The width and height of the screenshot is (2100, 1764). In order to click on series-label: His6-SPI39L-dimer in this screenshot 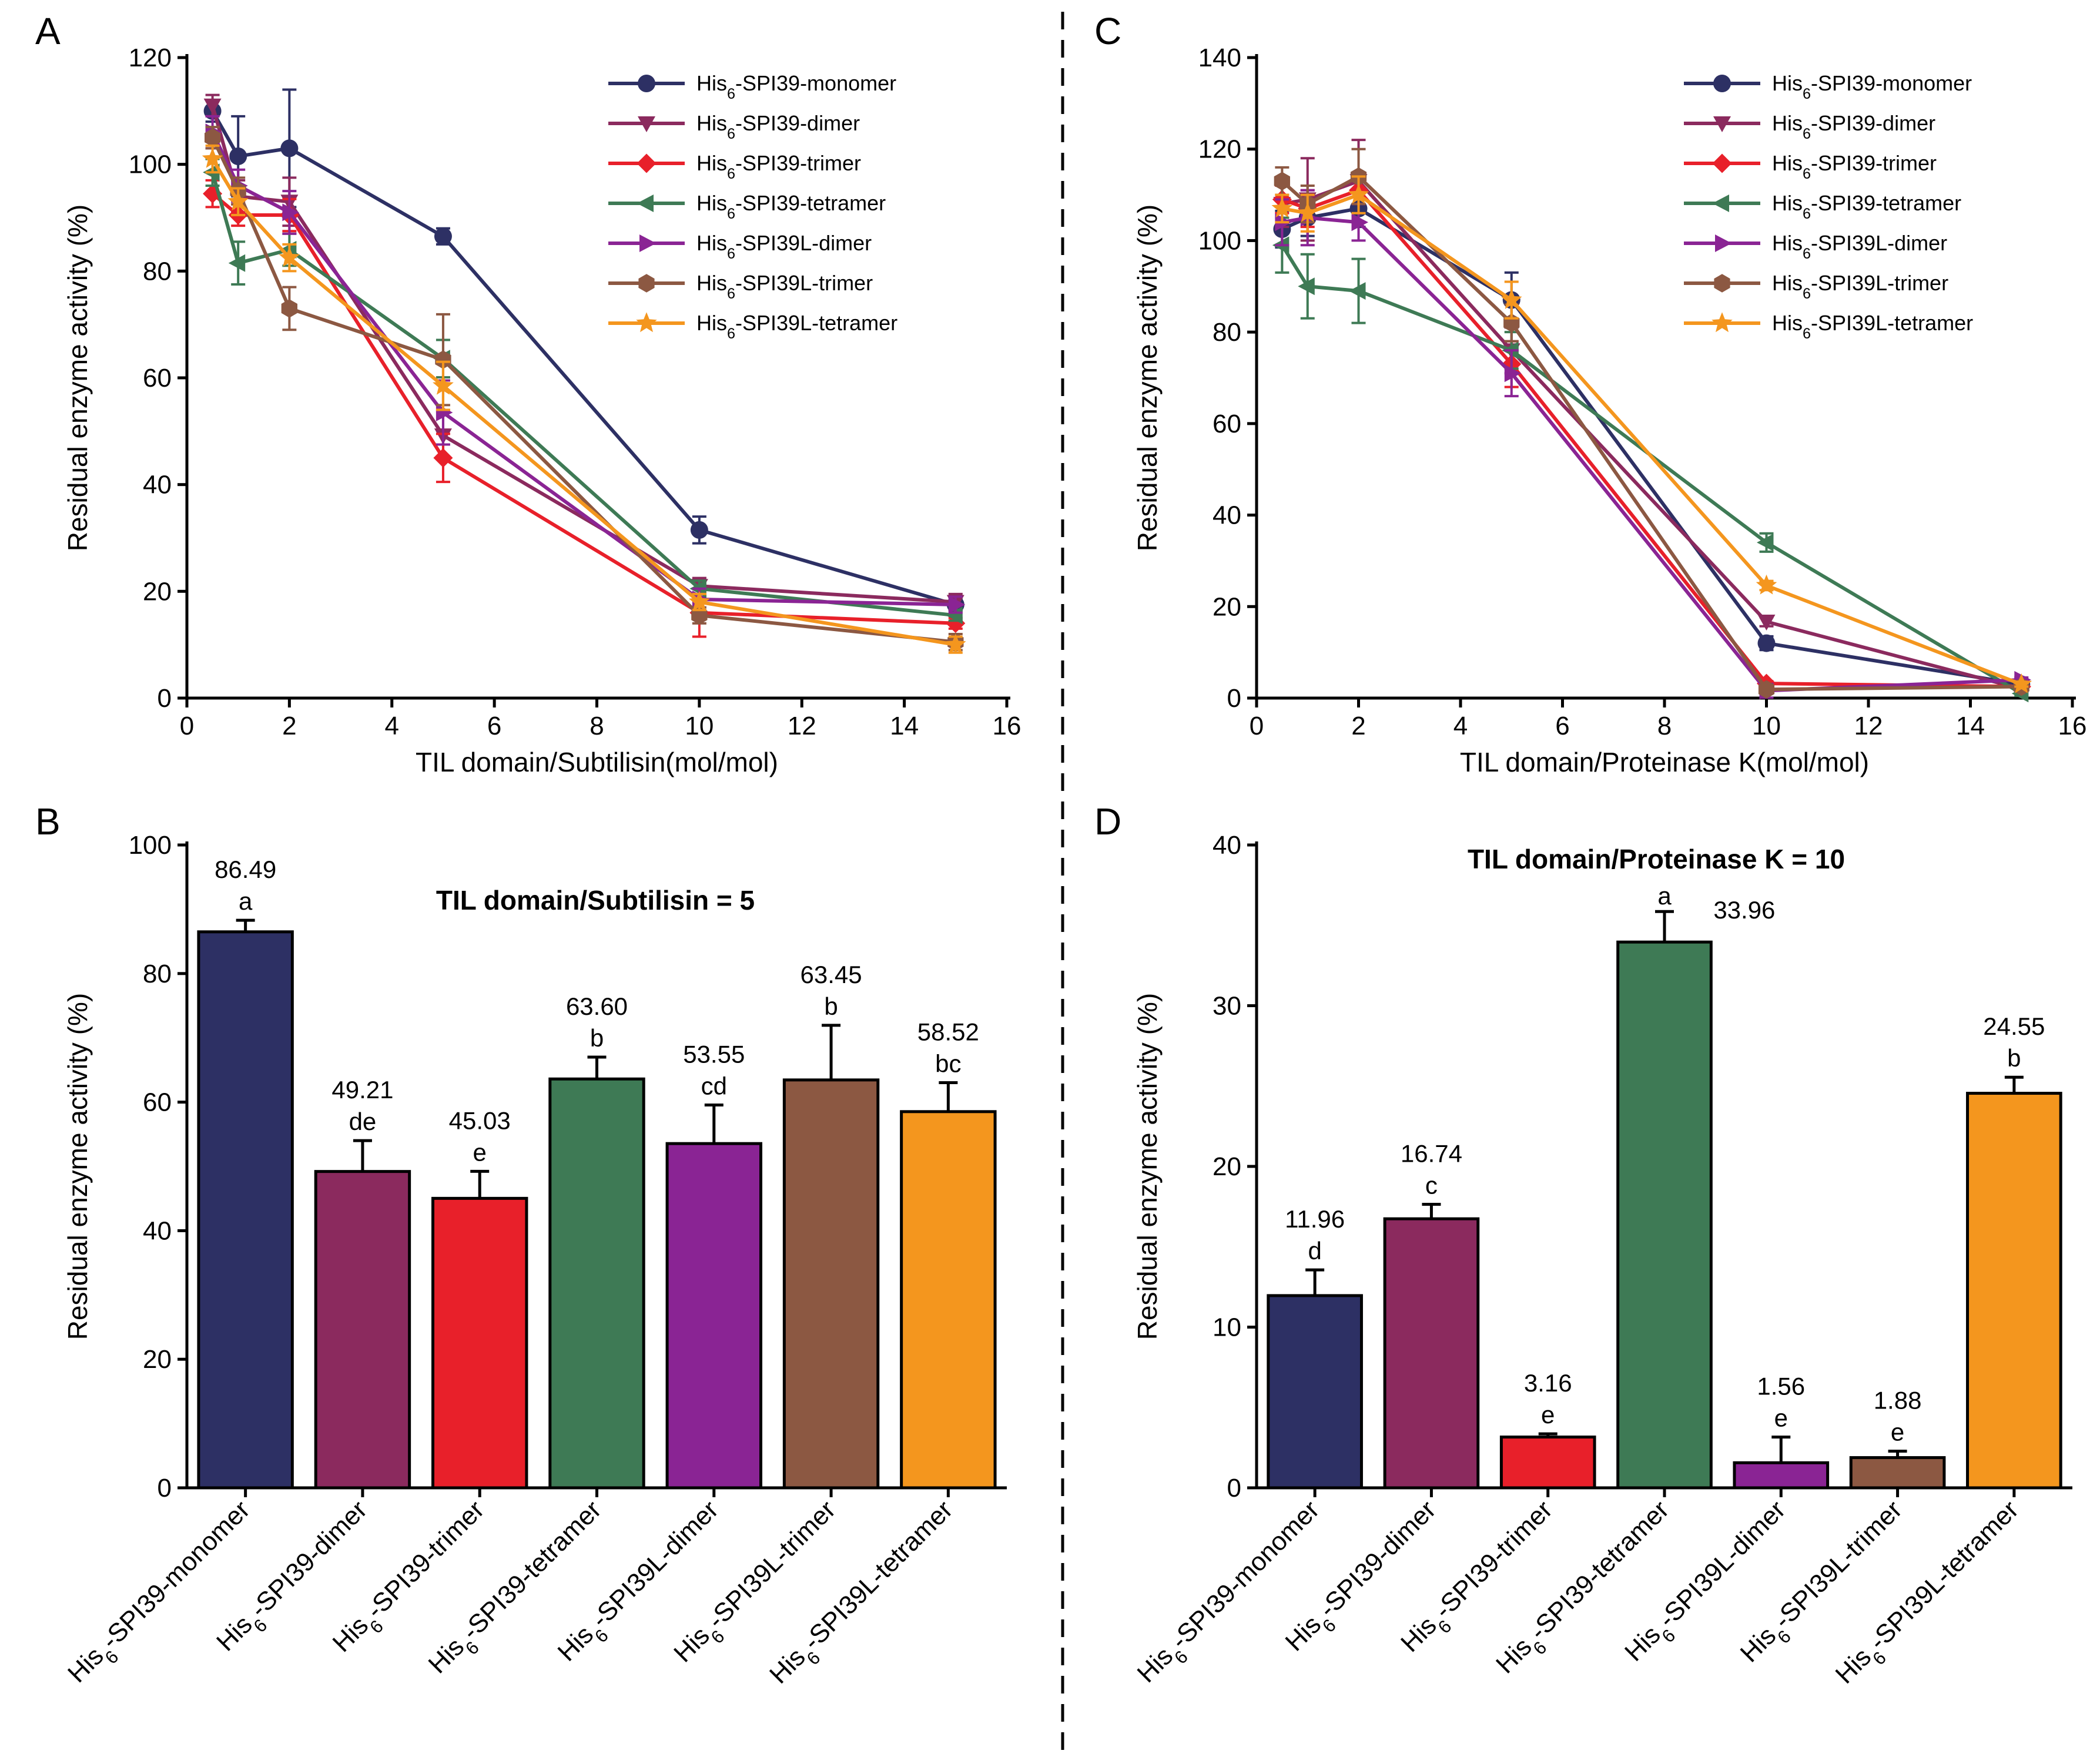, I will do `click(784, 246)`.